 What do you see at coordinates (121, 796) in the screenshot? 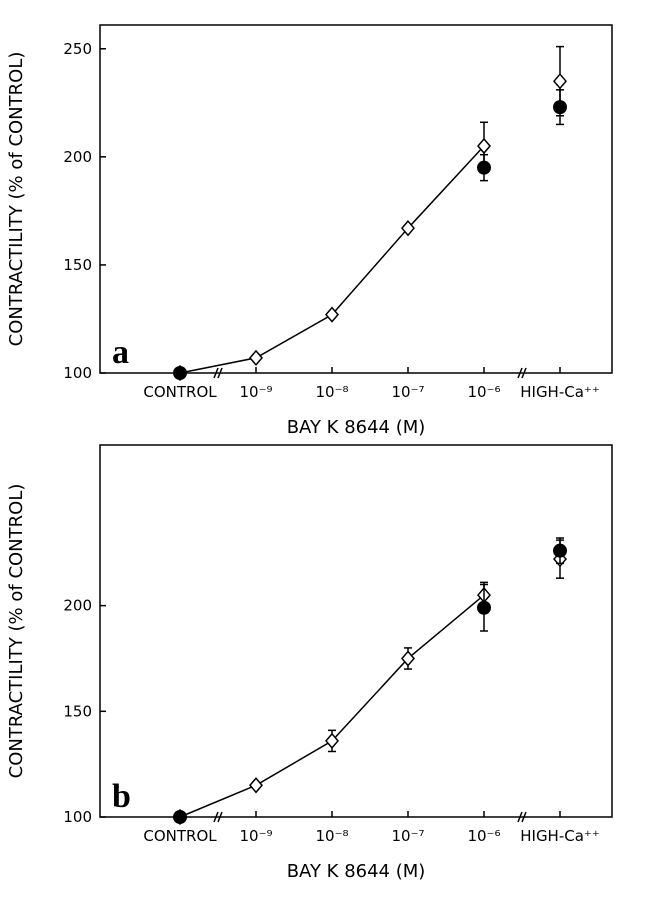
I see `panel-label: b` at bounding box center [121, 796].